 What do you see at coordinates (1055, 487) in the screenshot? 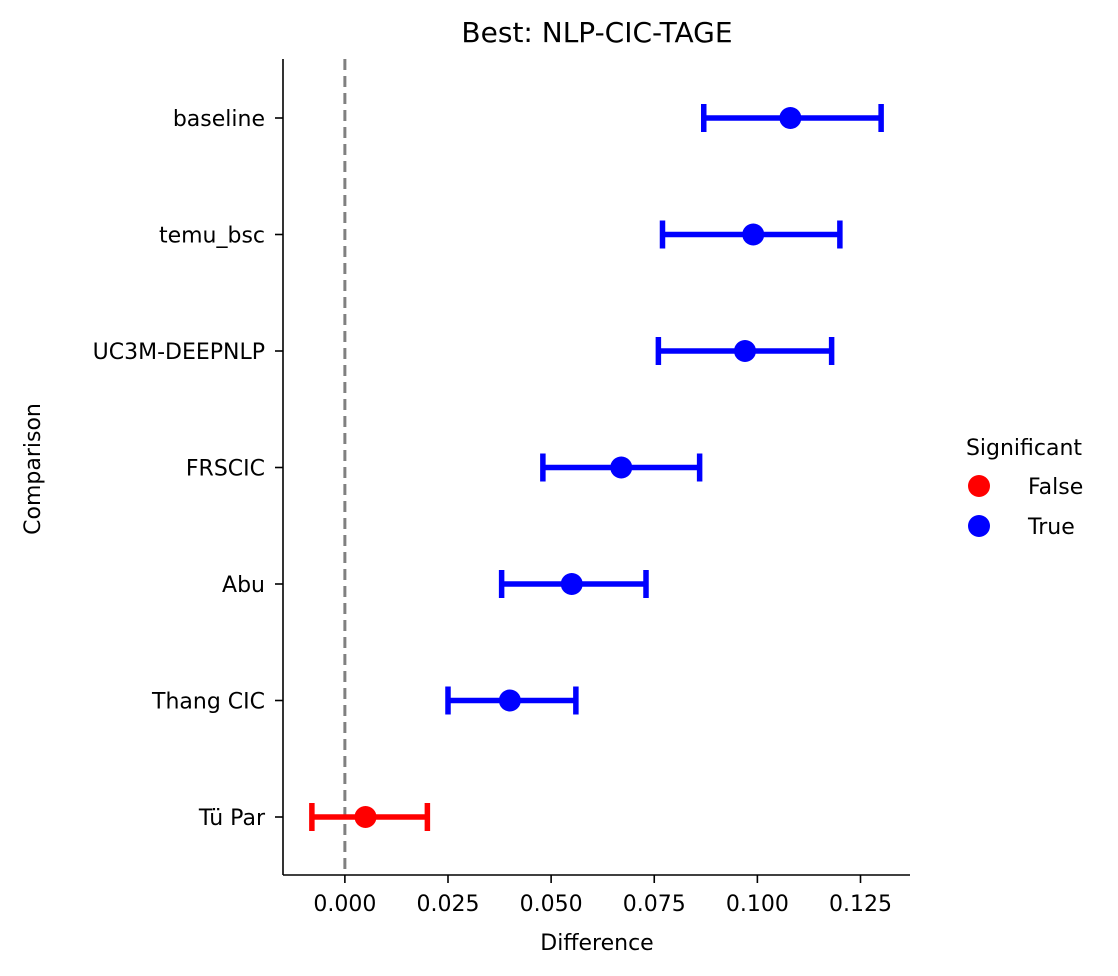
I see `legend-label: False` at bounding box center [1055, 487].